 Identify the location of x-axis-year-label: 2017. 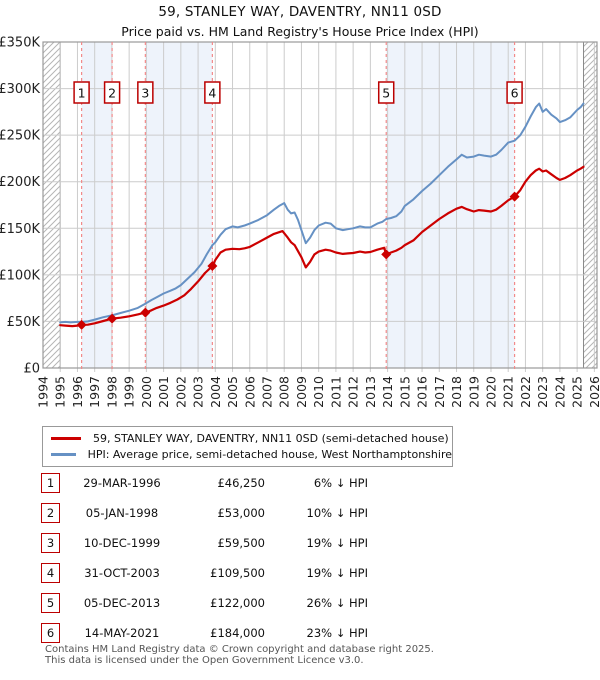
(439, 392).